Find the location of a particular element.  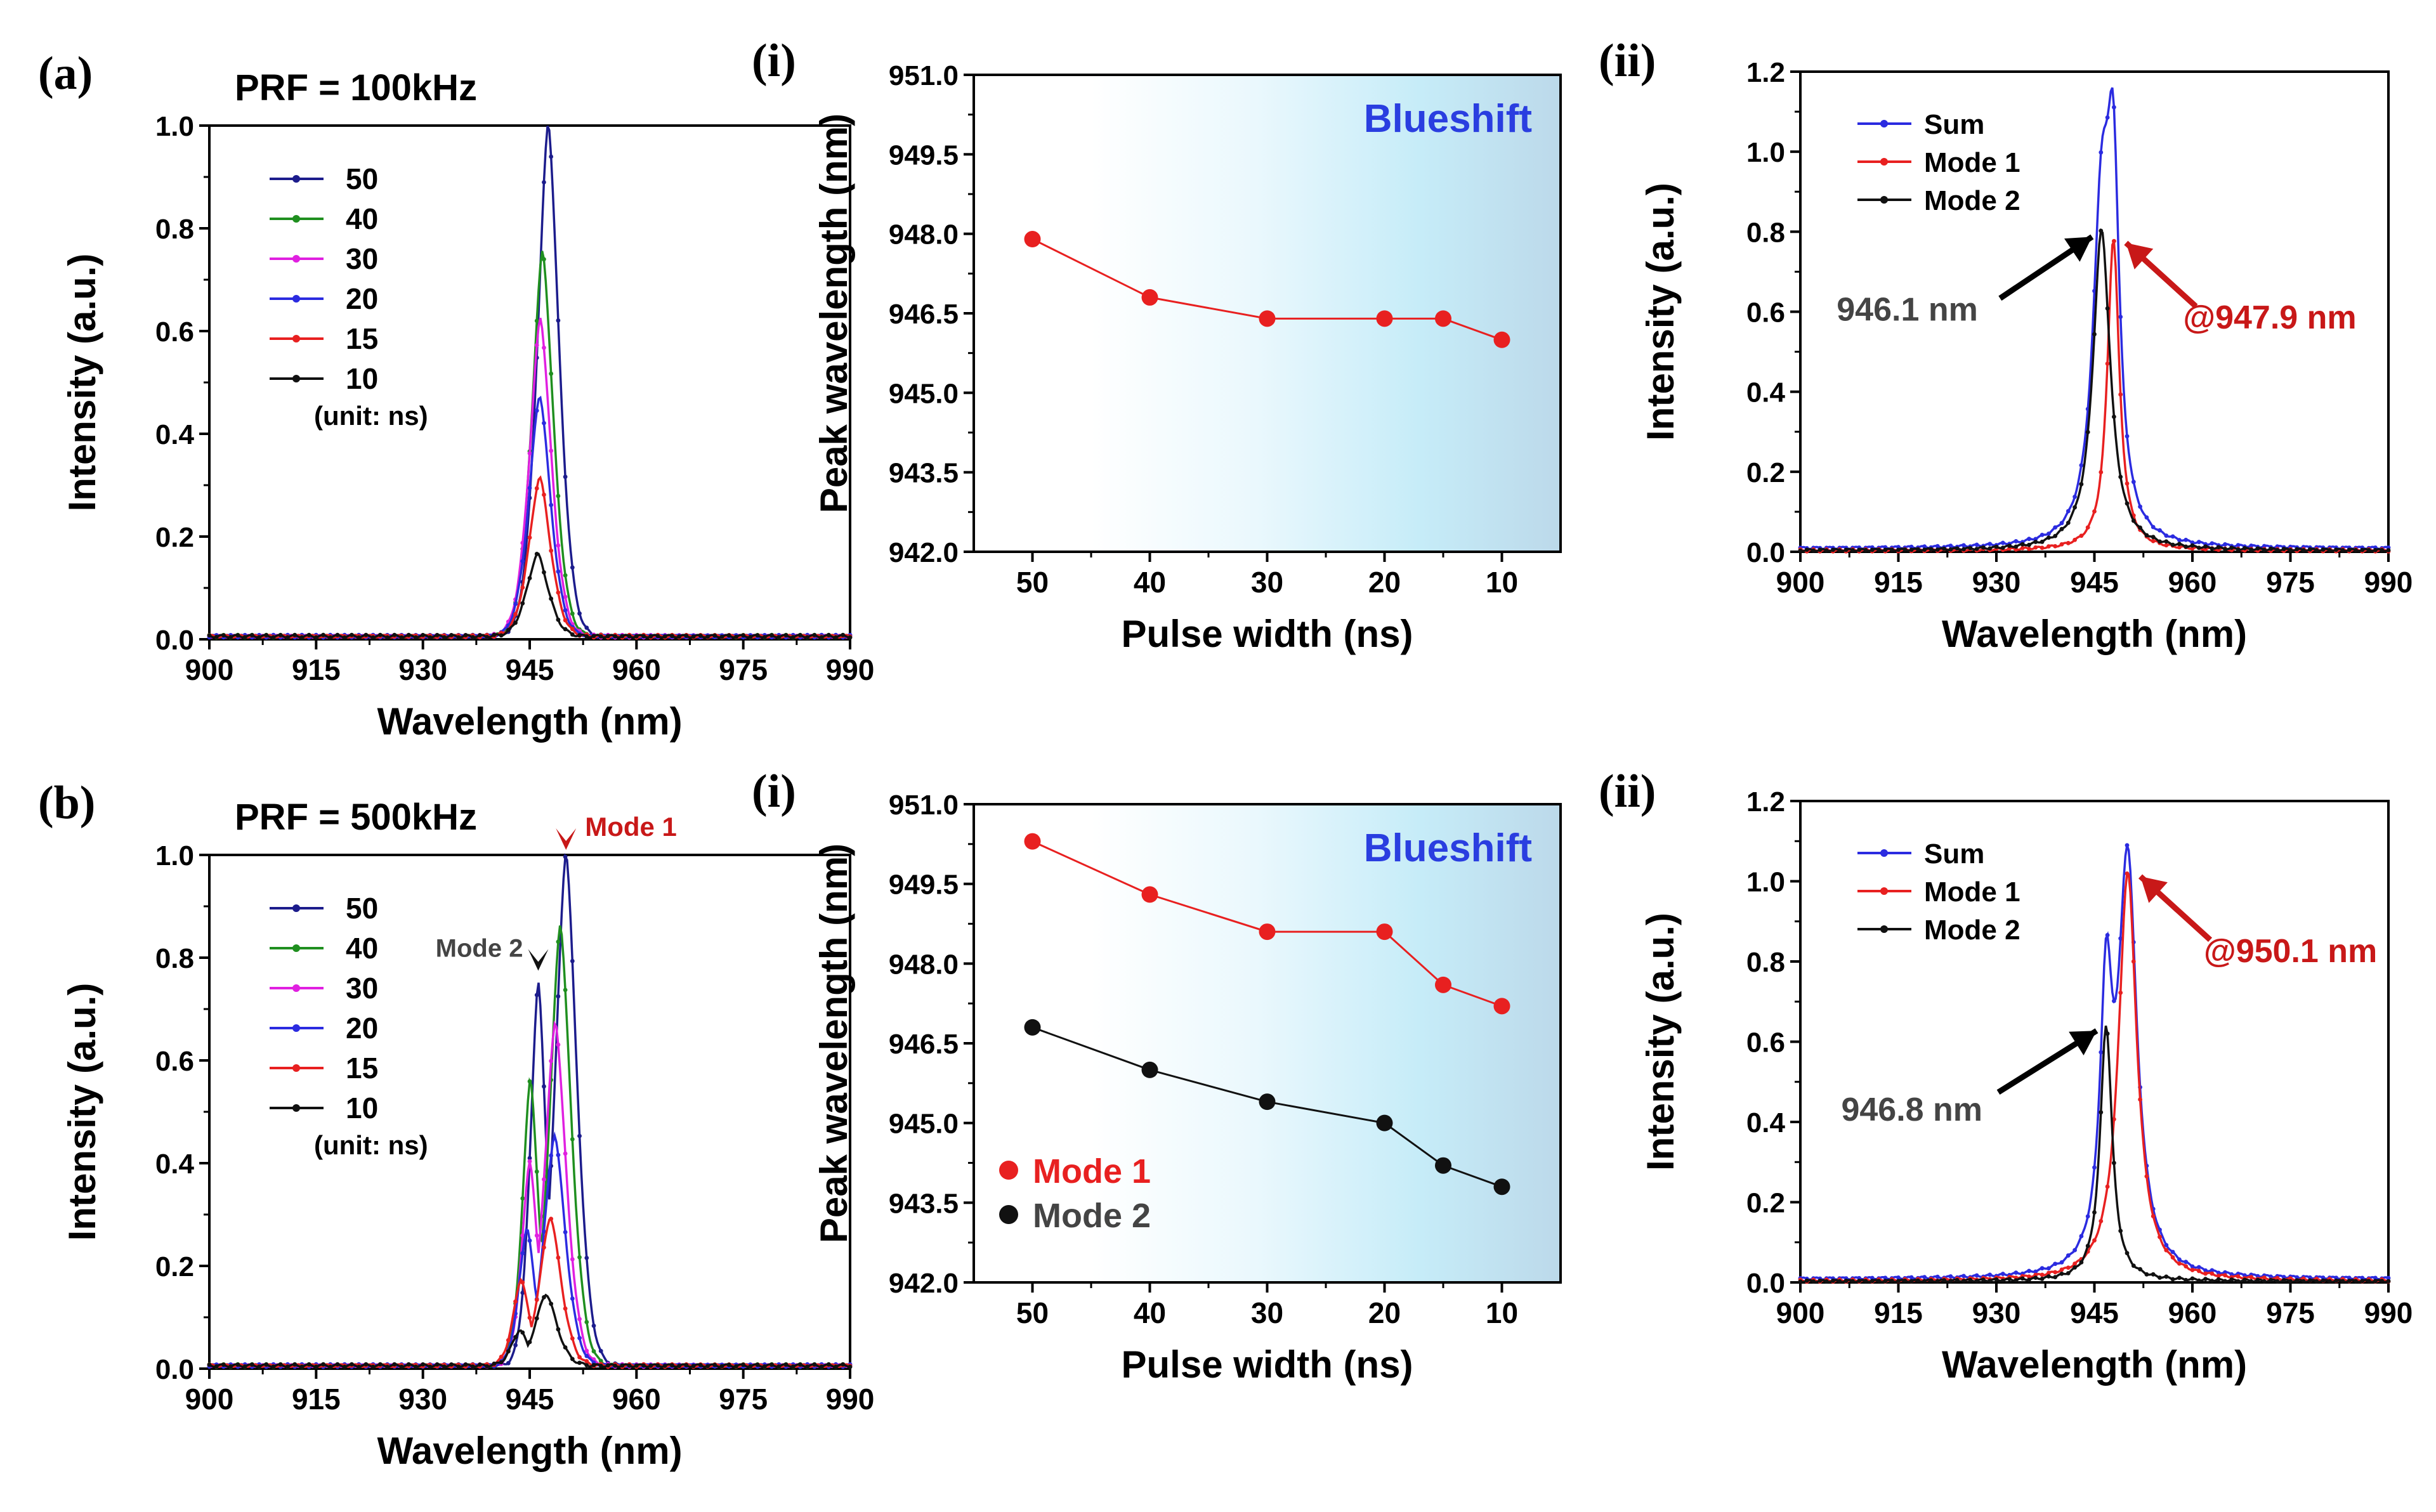

x-tick-label: 930 is located at coordinates (422, 1400).